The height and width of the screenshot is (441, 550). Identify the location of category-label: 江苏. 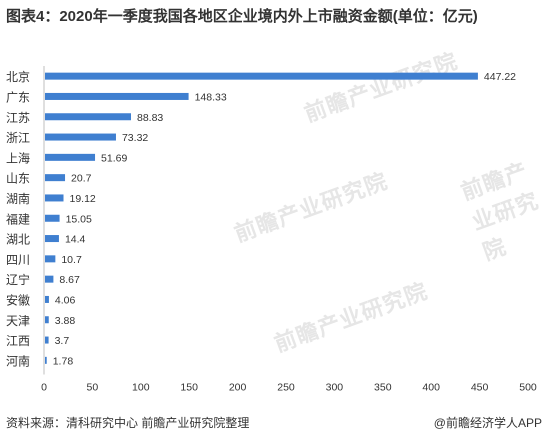
(18, 118).